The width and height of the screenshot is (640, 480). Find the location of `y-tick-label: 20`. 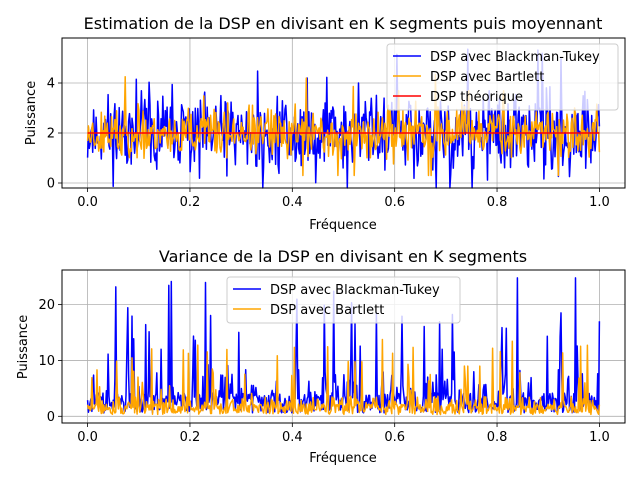

y-tick-label: 20 is located at coordinates (46, 305).